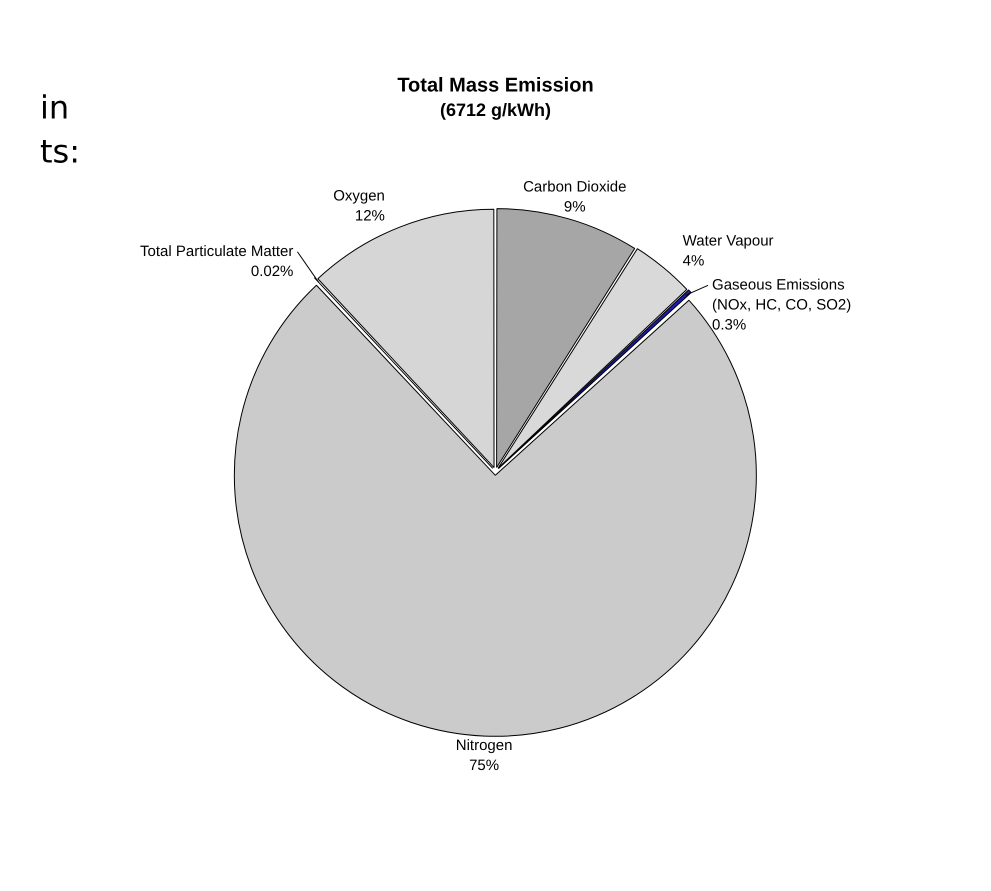 This screenshot has height=891, width=991. I want to click on data-label: 75%, so click(484, 765).